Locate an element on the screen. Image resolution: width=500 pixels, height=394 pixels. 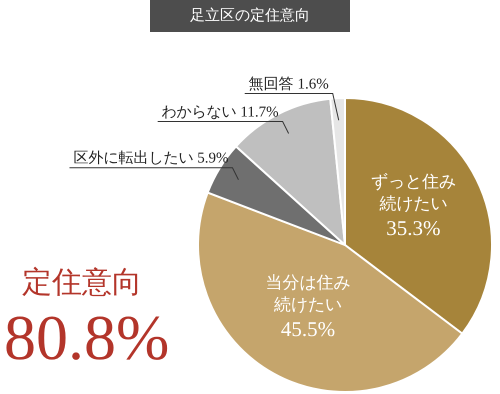
chart-title: 足立区の定住意向 is located at coordinates (250, 16).